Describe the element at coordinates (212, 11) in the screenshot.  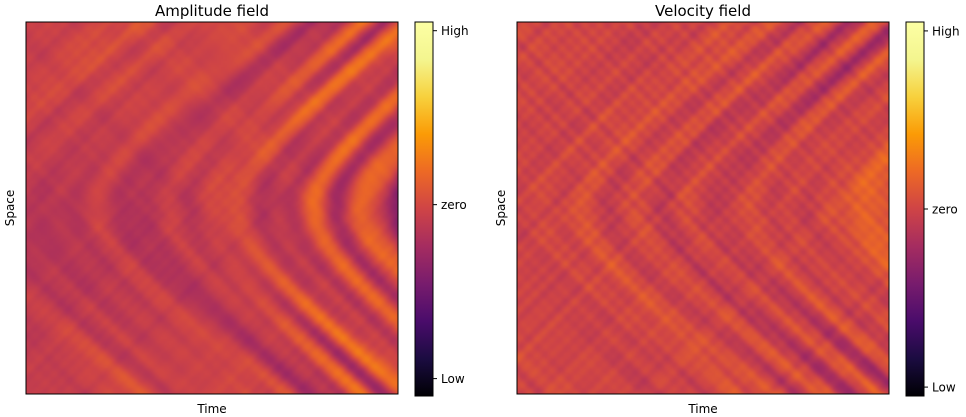
I see `chart-title: Amplitude field` at that location.